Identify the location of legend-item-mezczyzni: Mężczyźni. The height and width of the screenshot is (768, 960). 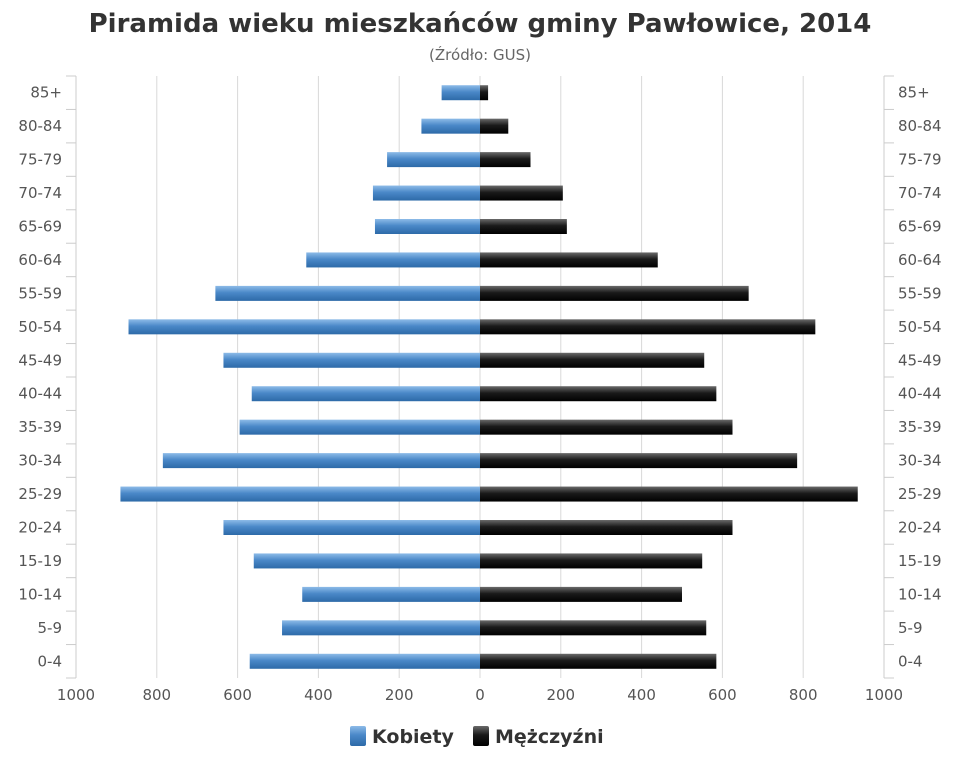
(538, 737).